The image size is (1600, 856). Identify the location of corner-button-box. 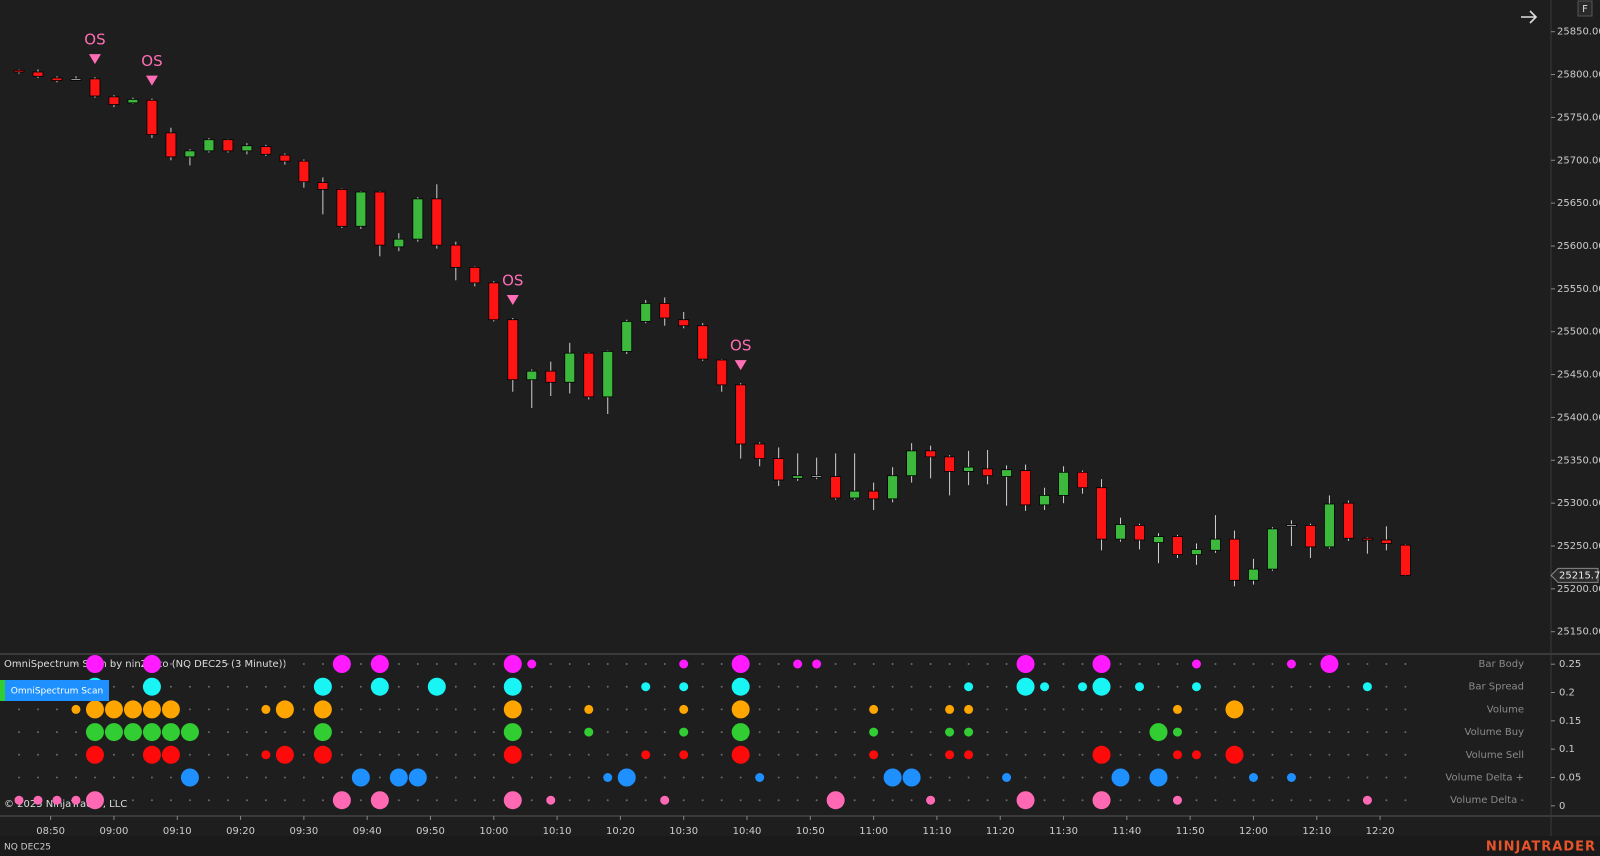
(1585, 8).